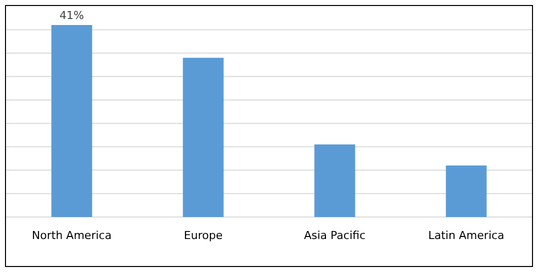 This screenshot has width=538, height=272. I want to click on x-tick-label: Asia Pacific, so click(335, 235).